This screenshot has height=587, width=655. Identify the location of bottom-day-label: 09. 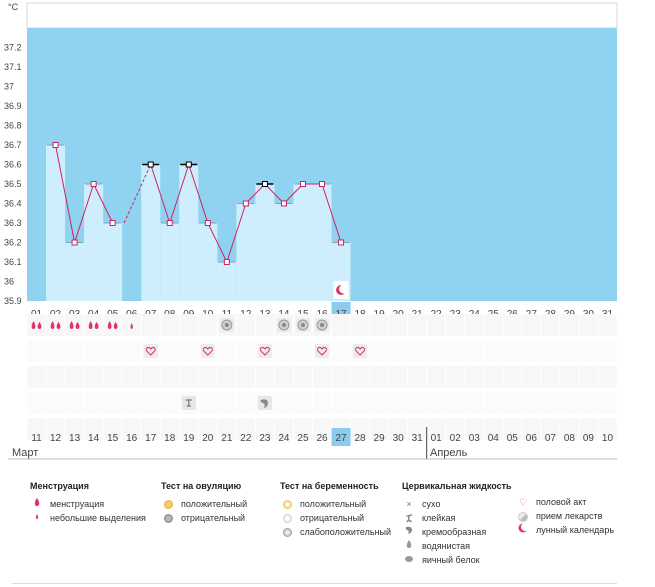
(589, 438).